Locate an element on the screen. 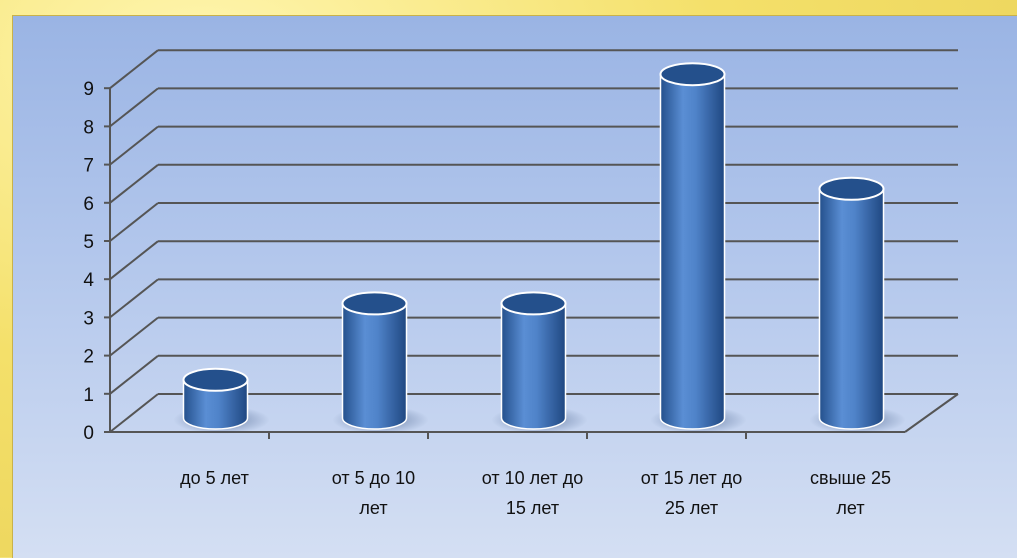  y-tick-label: 0 is located at coordinates (88, 433).